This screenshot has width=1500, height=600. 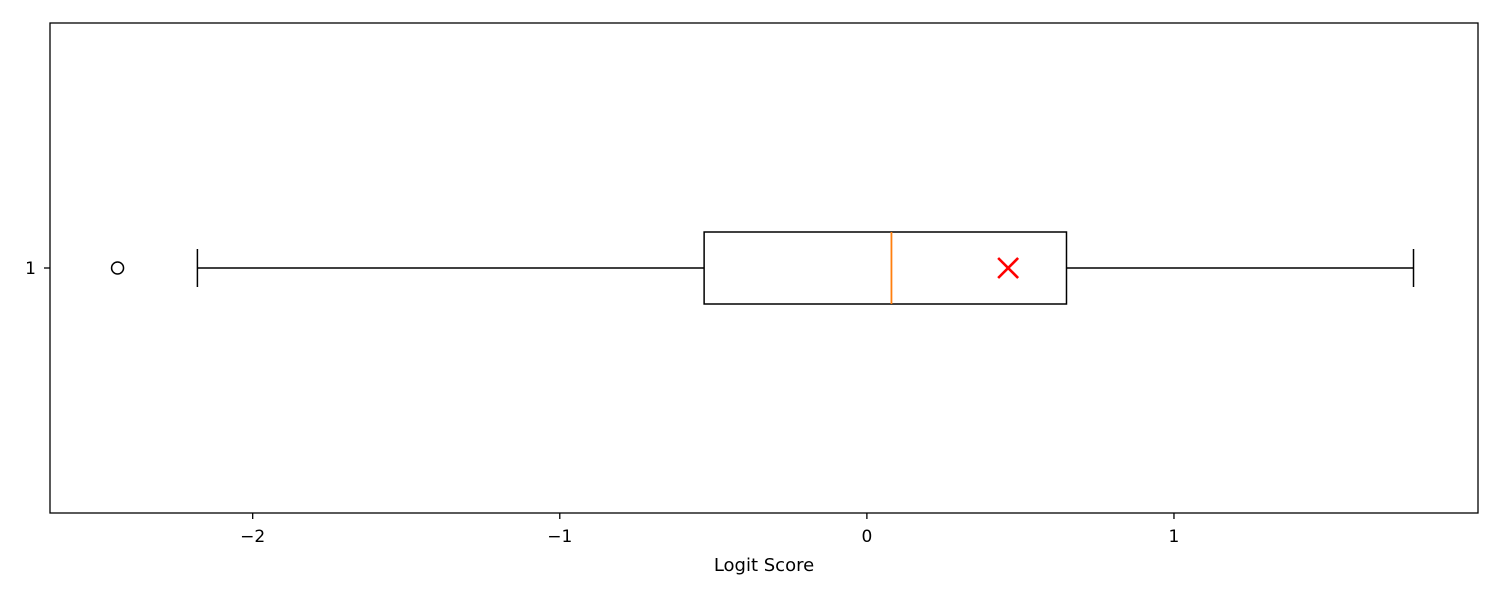 What do you see at coordinates (764, 565) in the screenshot?
I see `x-axis-label: Logit Score` at bounding box center [764, 565].